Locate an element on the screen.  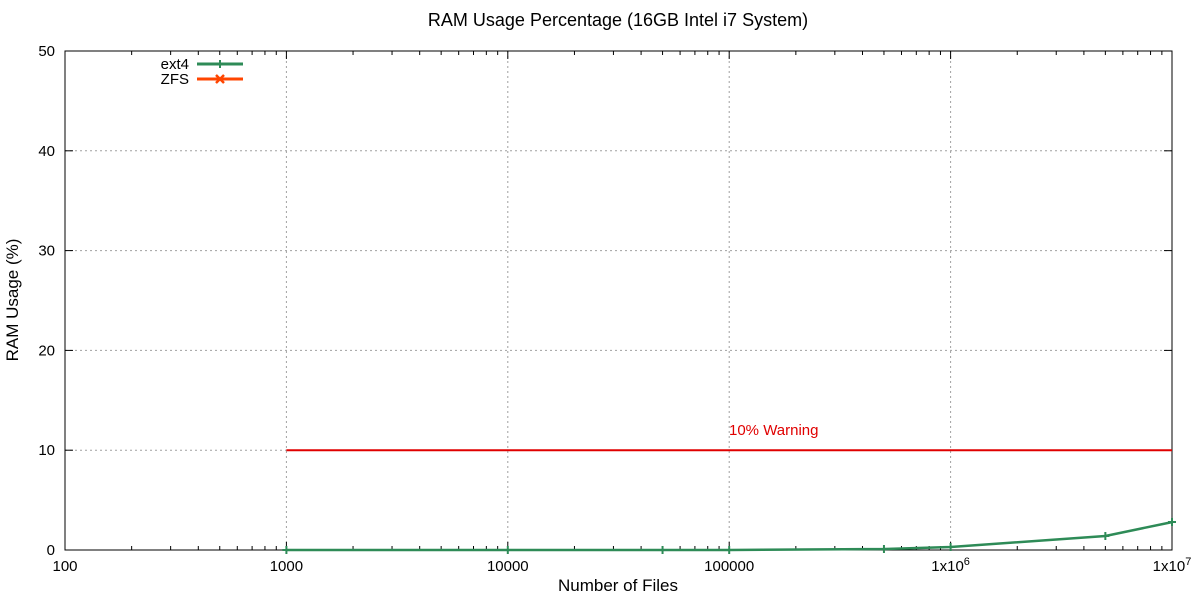
x-tick-label: 1x10⁷ is located at coordinates (1172, 565).